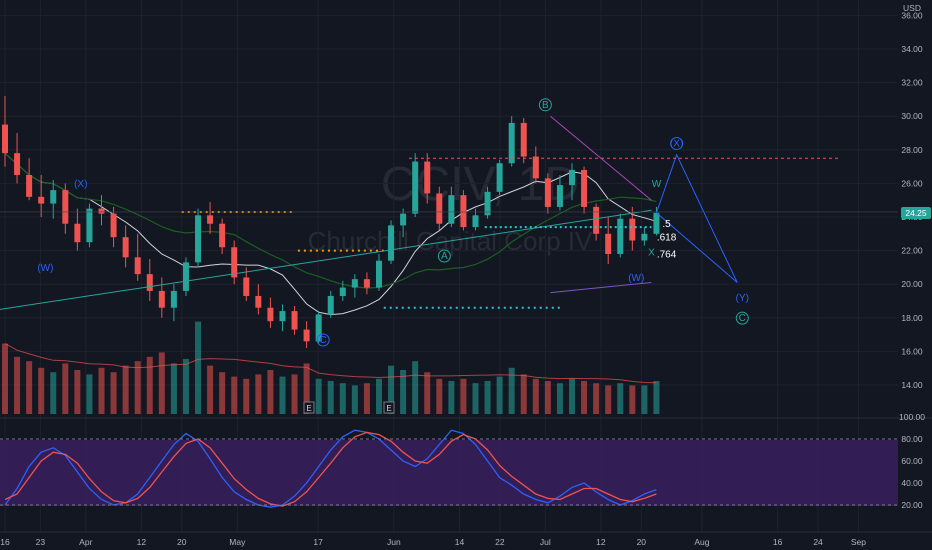 Image resolution: width=932 pixels, height=550 pixels. What do you see at coordinates (5, 542) in the screenshot?
I see `time-tick-label: 16` at bounding box center [5, 542].